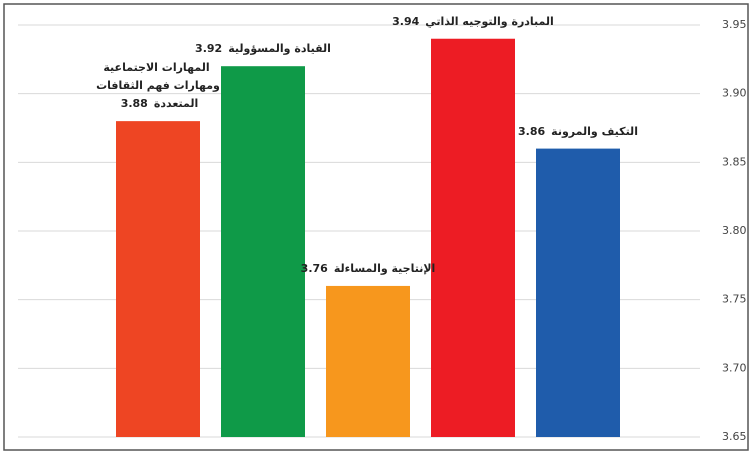 This screenshot has height=454, width=753. I want to click on y-tick-label: 3.75, so click(734, 299).